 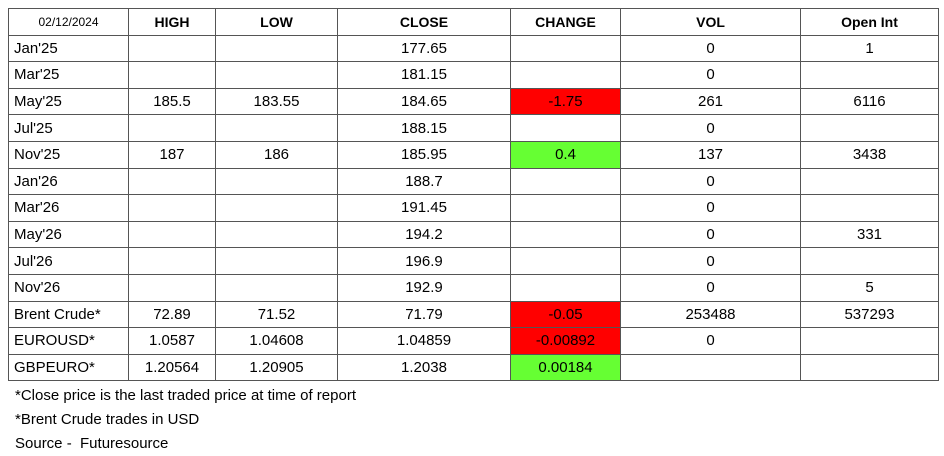 I want to click on table-row: EUROUSD* 1.0587 1.04608 1.04859 -0.00892 0, so click(x=473, y=341).